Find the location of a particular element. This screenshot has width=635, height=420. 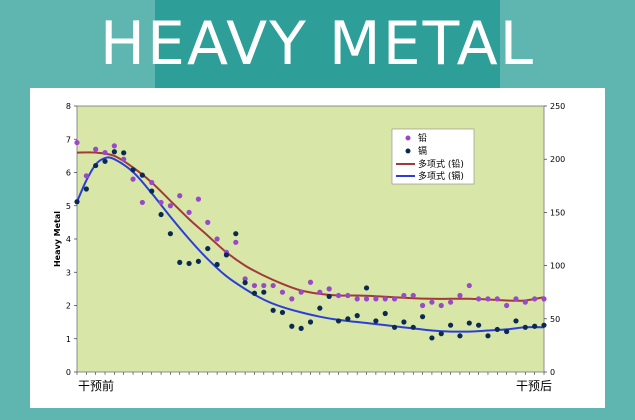

x-category-label-after: 干预后 is located at coordinates (534, 386).